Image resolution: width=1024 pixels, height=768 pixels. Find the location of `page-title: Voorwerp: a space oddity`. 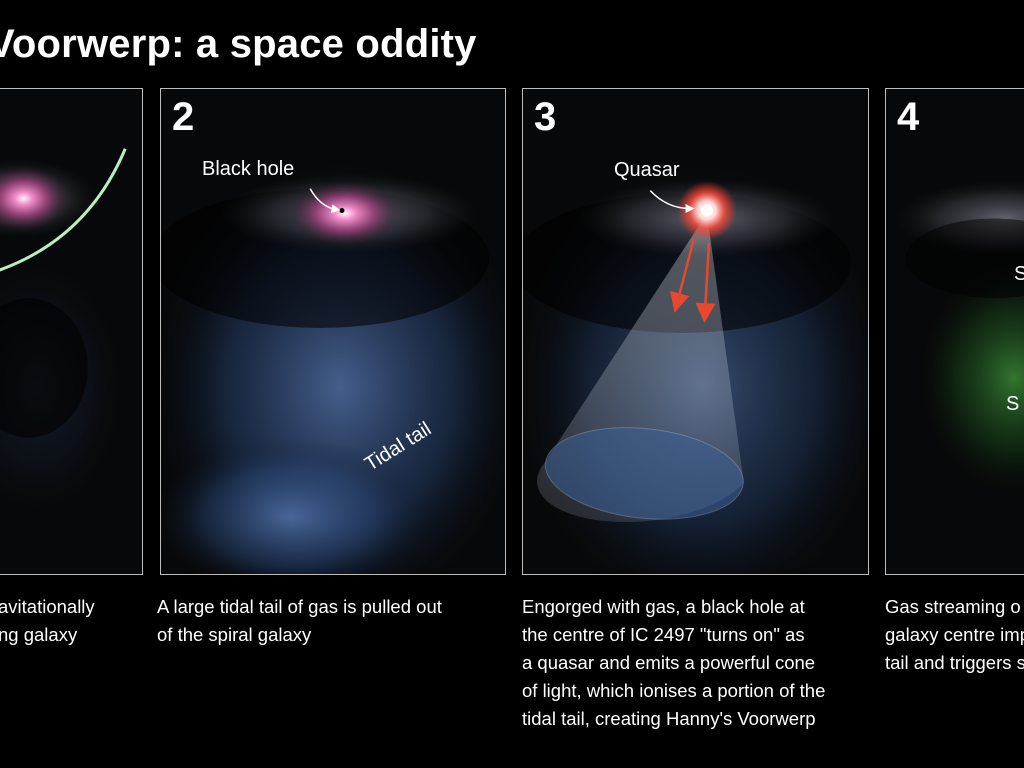

page-title: Voorwerp: a space oddity is located at coordinates (238, 44).